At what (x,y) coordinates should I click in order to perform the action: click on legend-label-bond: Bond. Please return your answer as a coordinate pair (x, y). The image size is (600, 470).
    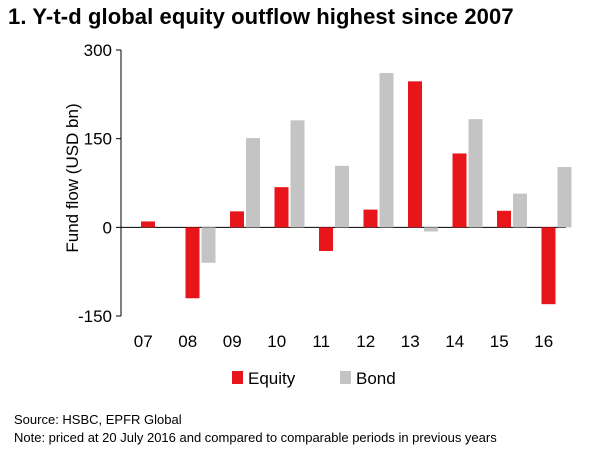
    Looking at the image, I should click on (376, 378).